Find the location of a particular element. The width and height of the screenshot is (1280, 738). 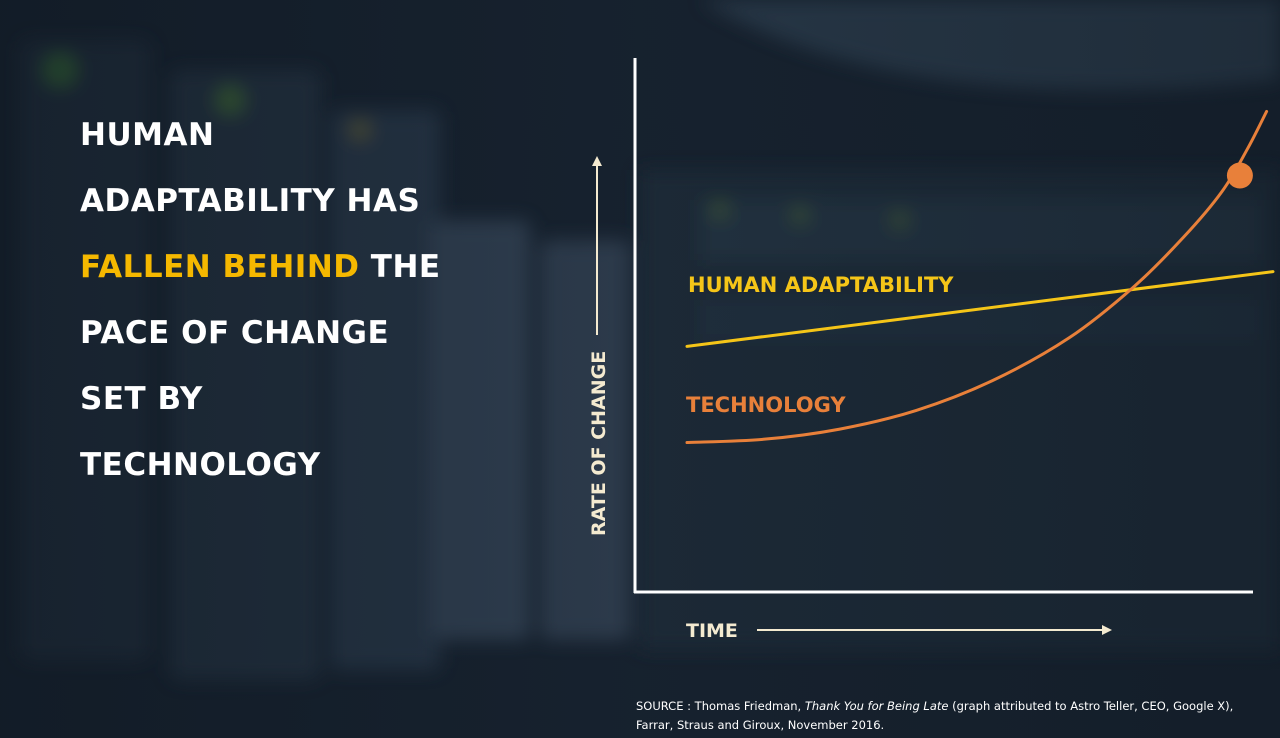

series-line-human-adaptability is located at coordinates (980, 309).